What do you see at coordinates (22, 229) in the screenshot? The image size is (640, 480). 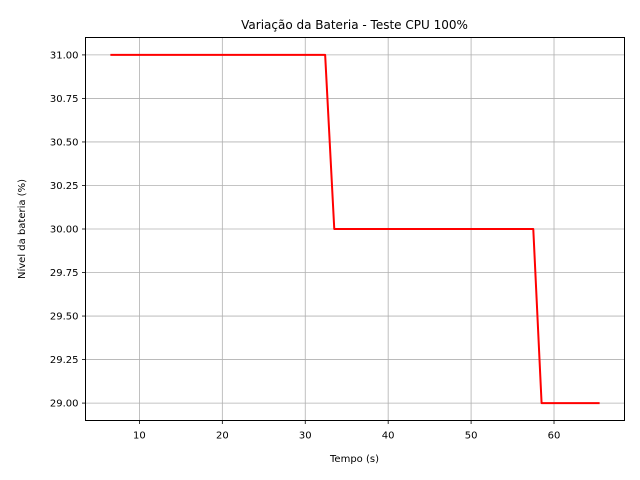 I see `y-axis-title: Nível da bateria (%)` at bounding box center [22, 229].